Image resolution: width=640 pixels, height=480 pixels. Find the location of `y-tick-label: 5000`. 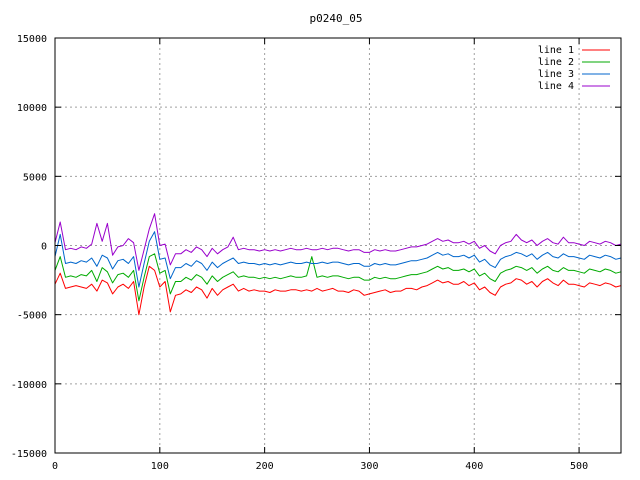

y-tick-label: 5000 is located at coordinates (35, 177).